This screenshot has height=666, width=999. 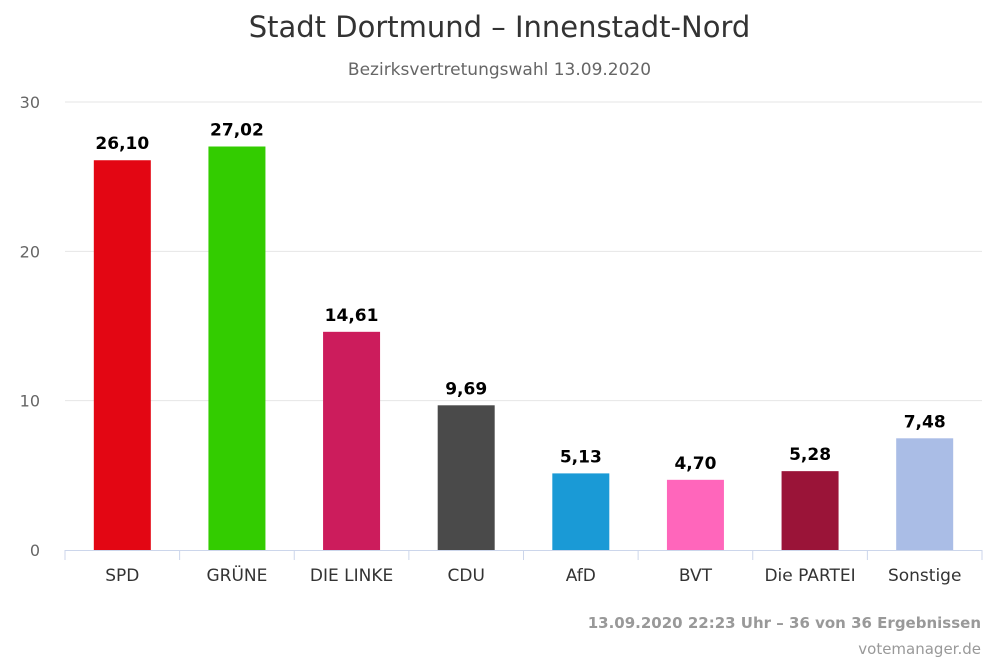 I want to click on x-tick-label: SPD, so click(x=122, y=576).